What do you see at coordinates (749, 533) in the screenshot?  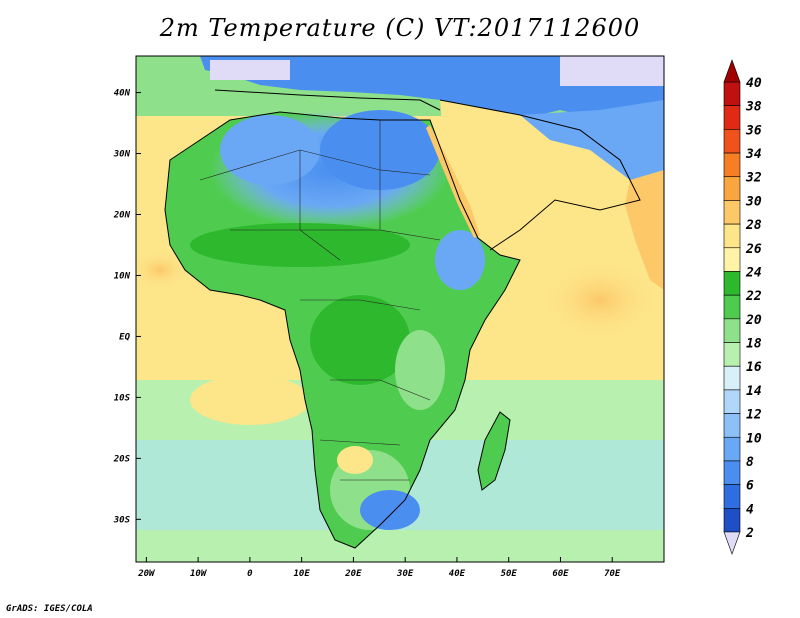 I see `colorbar-level-label: 2` at bounding box center [749, 533].